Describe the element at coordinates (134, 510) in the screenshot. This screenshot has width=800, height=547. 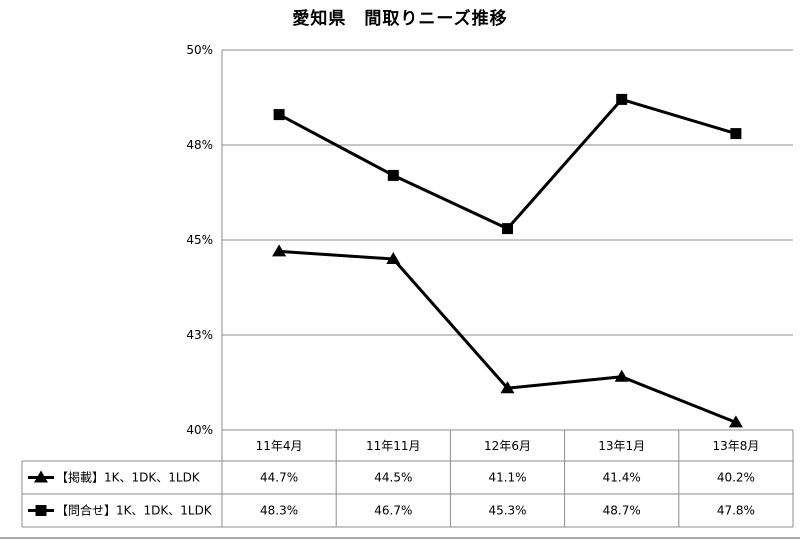
I see `legend-label: 【問合せ】1K、1DK、1LDK` at that location.